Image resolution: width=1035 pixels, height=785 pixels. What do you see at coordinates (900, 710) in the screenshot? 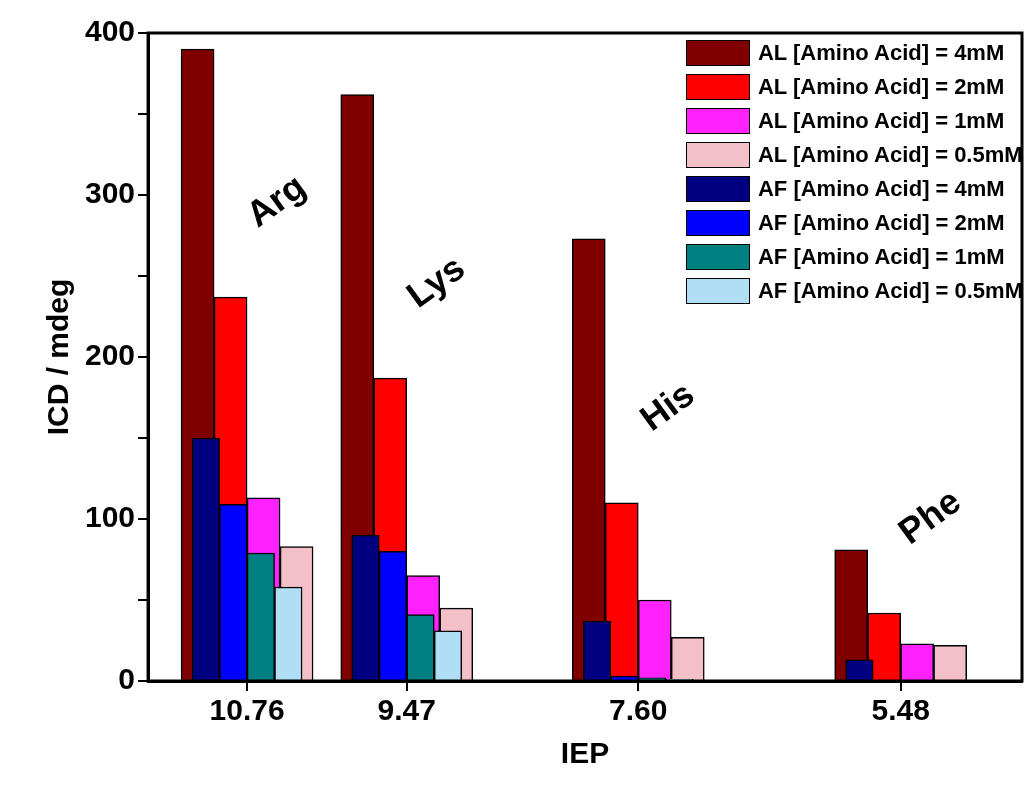
I see `x-tick-label: 5.48` at bounding box center [900, 710].